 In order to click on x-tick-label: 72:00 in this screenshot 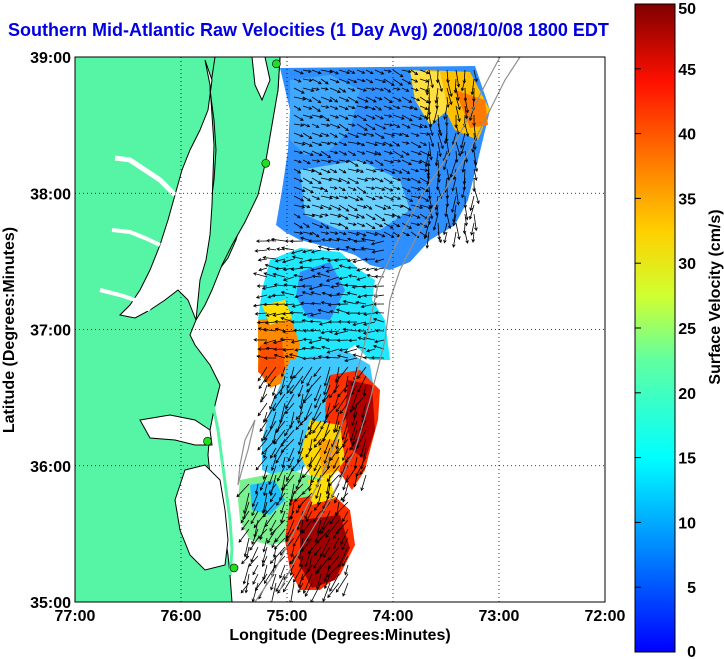, I will do `click(605, 616)`.